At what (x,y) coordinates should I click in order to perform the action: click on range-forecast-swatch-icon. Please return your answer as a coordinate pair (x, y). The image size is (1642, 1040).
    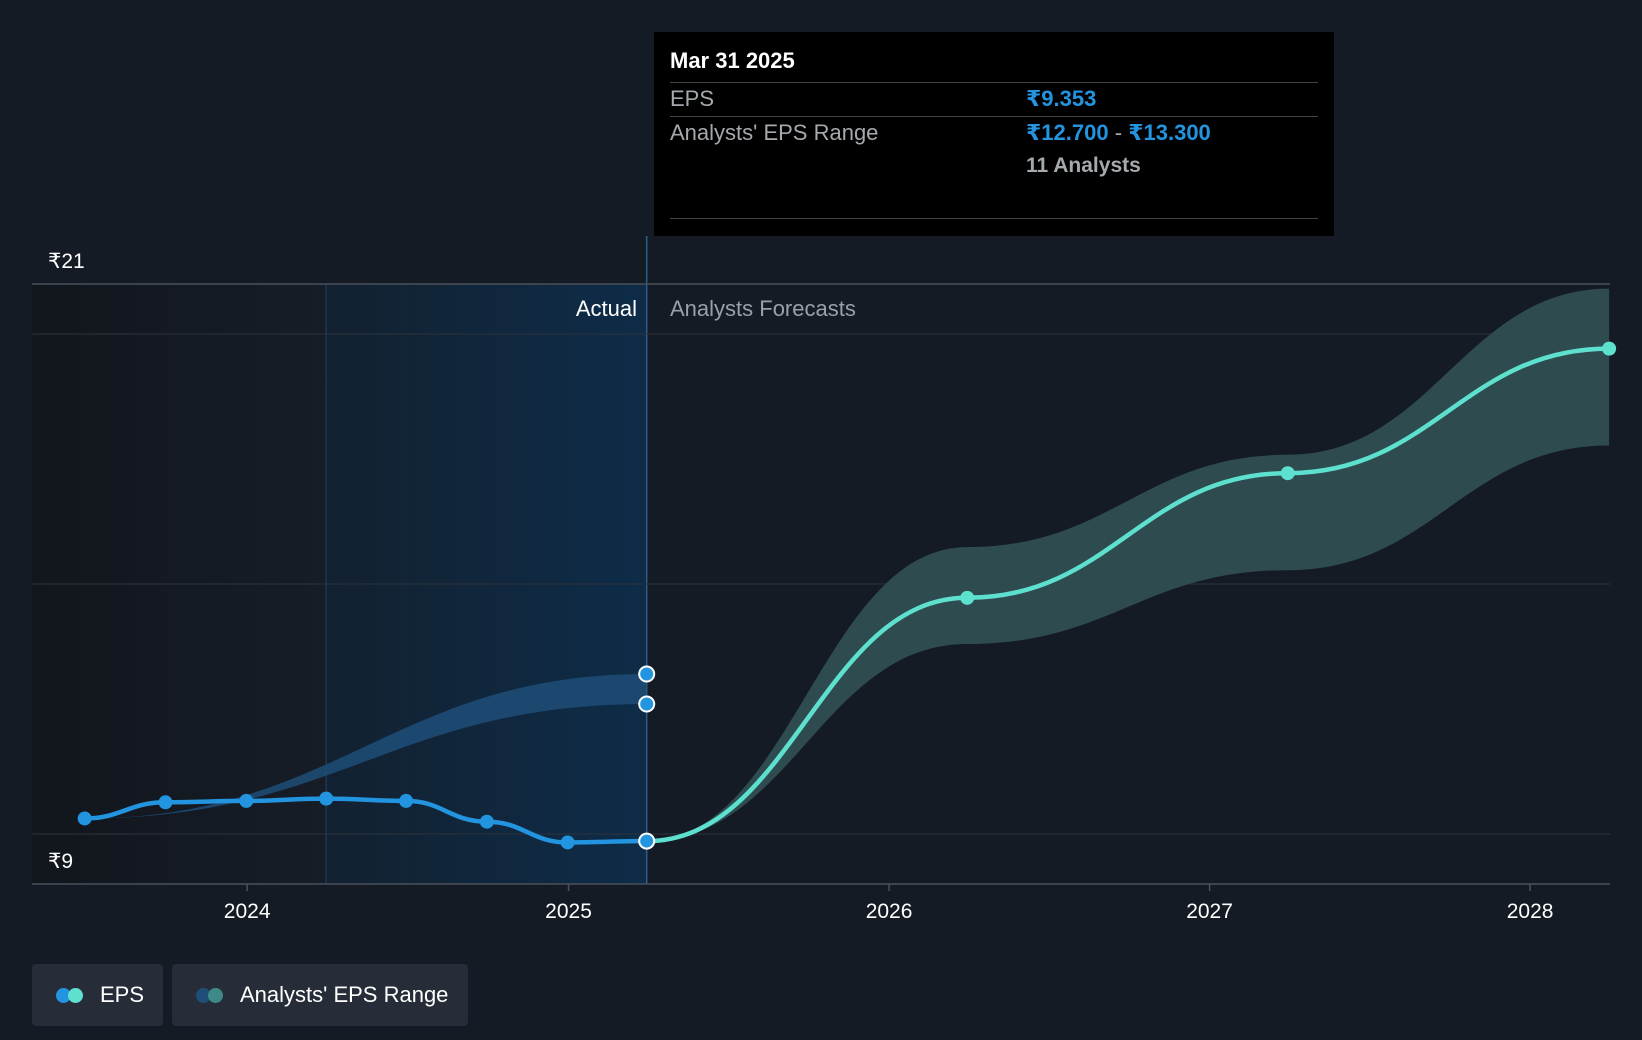
    Looking at the image, I should click on (215, 995).